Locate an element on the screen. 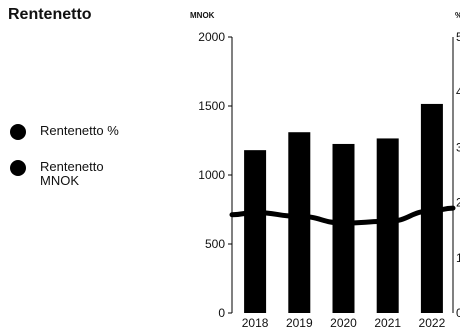 The image size is (460, 329). x-tick-label: 2020 is located at coordinates (343, 322).